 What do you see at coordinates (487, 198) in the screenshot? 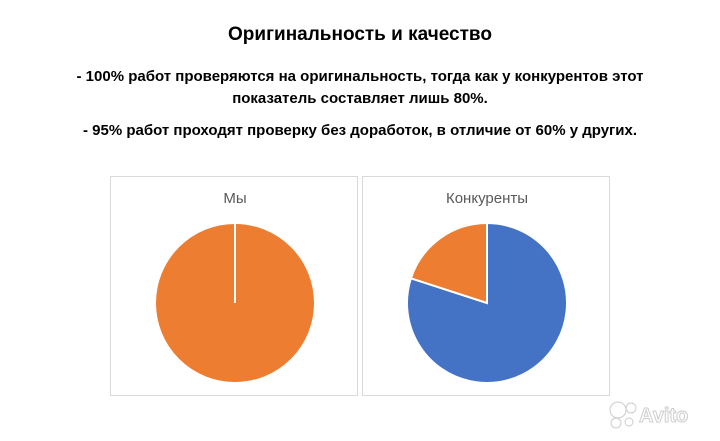
I see `chart-title: Конкуренты` at bounding box center [487, 198].